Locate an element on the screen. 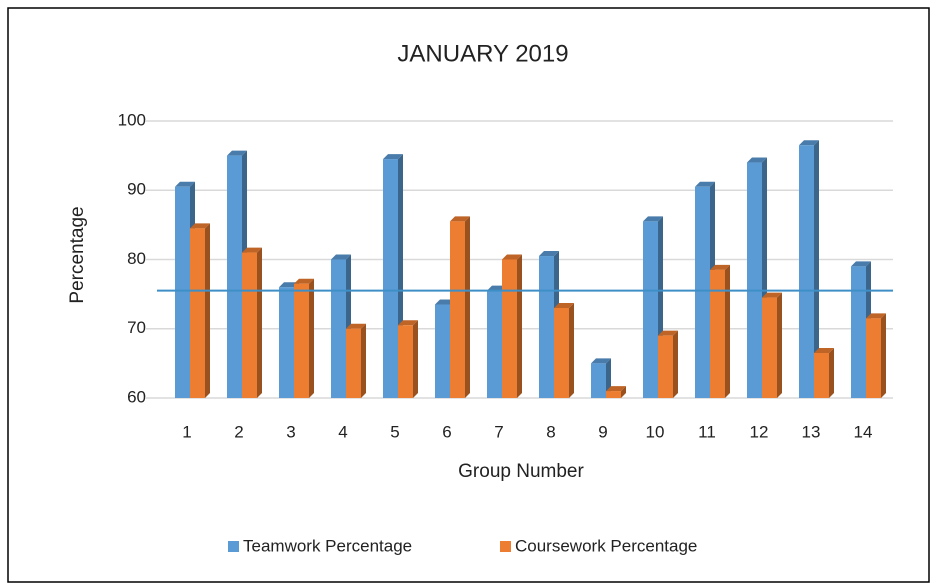 The image size is (936, 583). x-tick-label: 11 is located at coordinates (707, 431).